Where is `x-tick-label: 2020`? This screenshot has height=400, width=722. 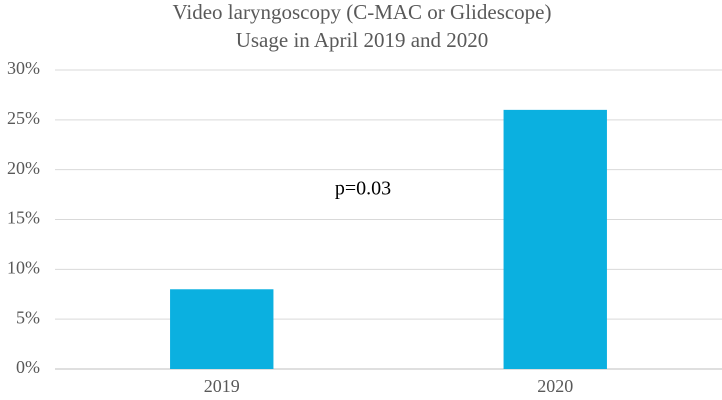 x-tick-label: 2020 is located at coordinates (555, 386).